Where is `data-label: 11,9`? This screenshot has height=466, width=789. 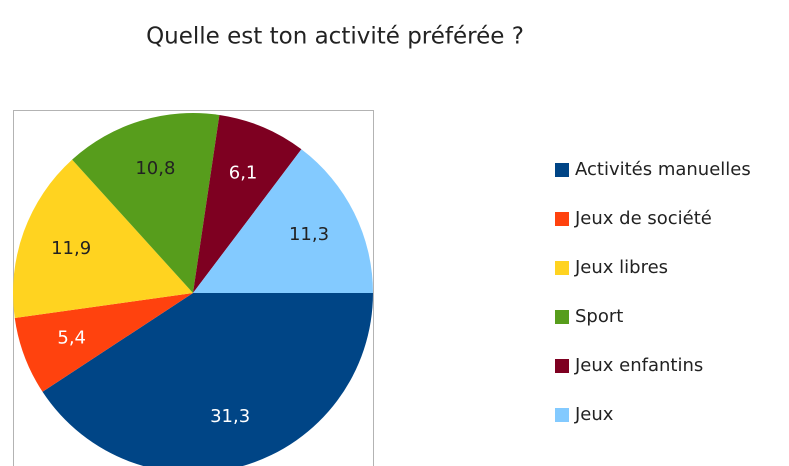
data-label: 11,9 is located at coordinates (71, 248).